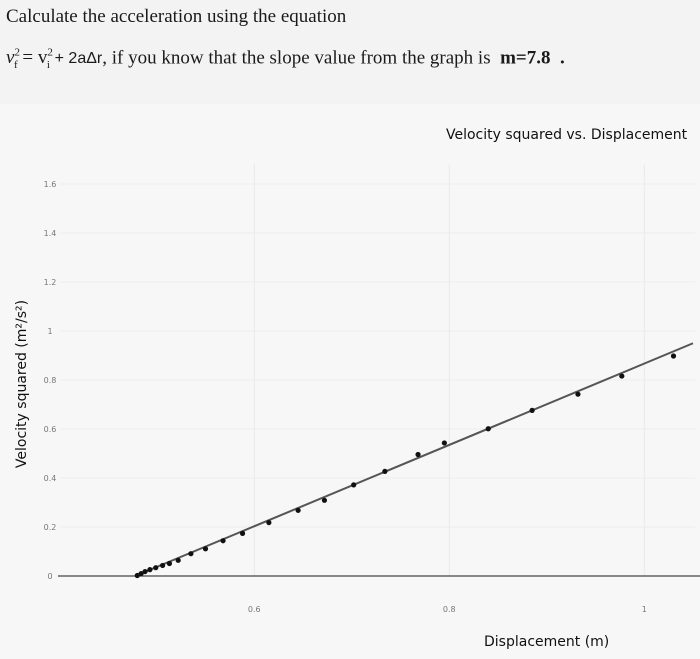  What do you see at coordinates (49, 331) in the screenshot?
I see `y-tick-label: 1` at bounding box center [49, 331].